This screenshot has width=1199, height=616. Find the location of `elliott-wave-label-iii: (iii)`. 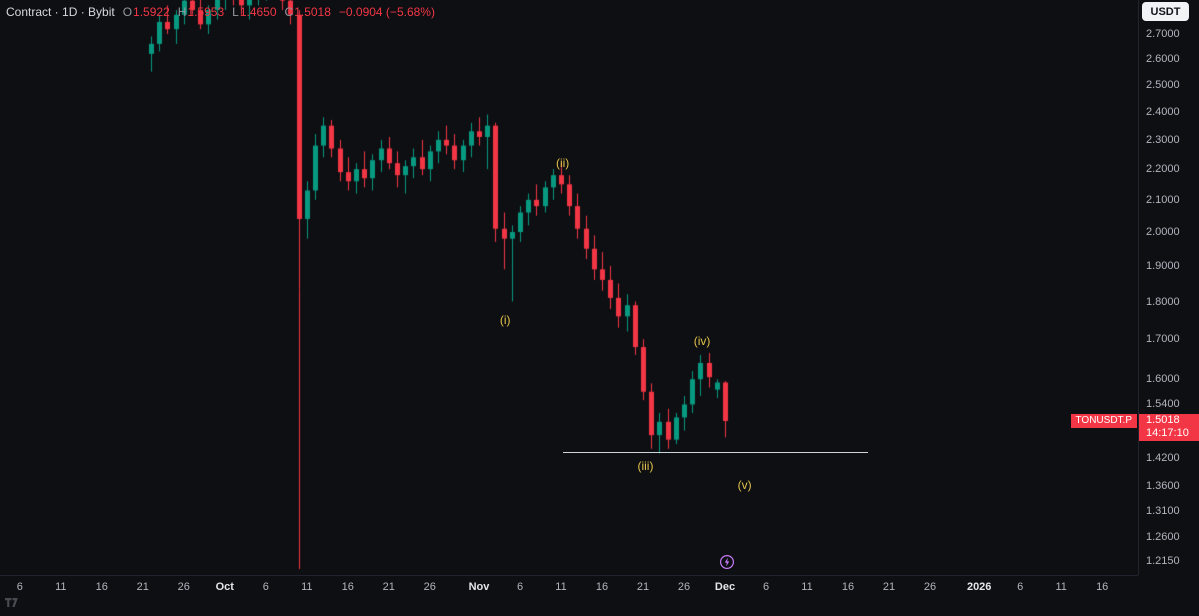

elliott-wave-label-iii: (iii) is located at coordinates (645, 465).